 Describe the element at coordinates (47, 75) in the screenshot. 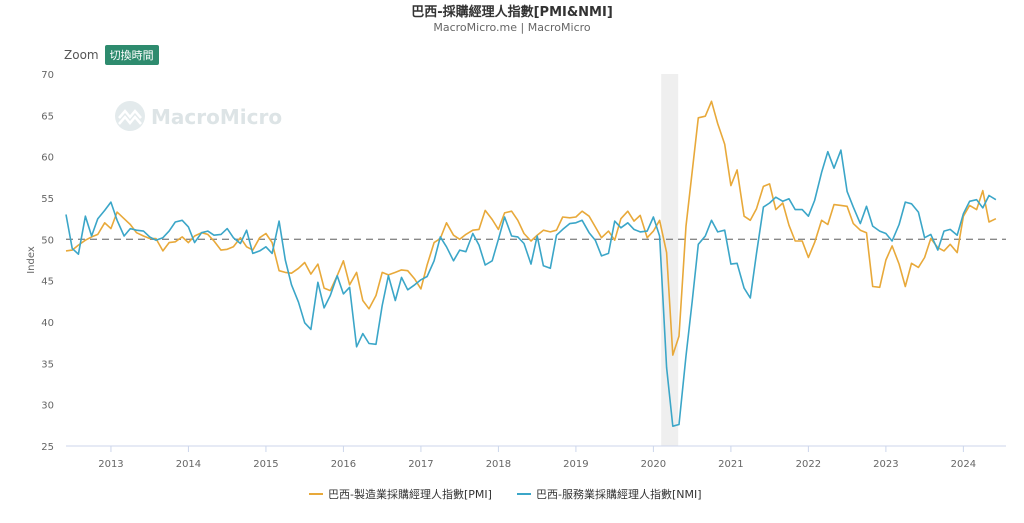

I see `y-tick-label: 70` at that location.